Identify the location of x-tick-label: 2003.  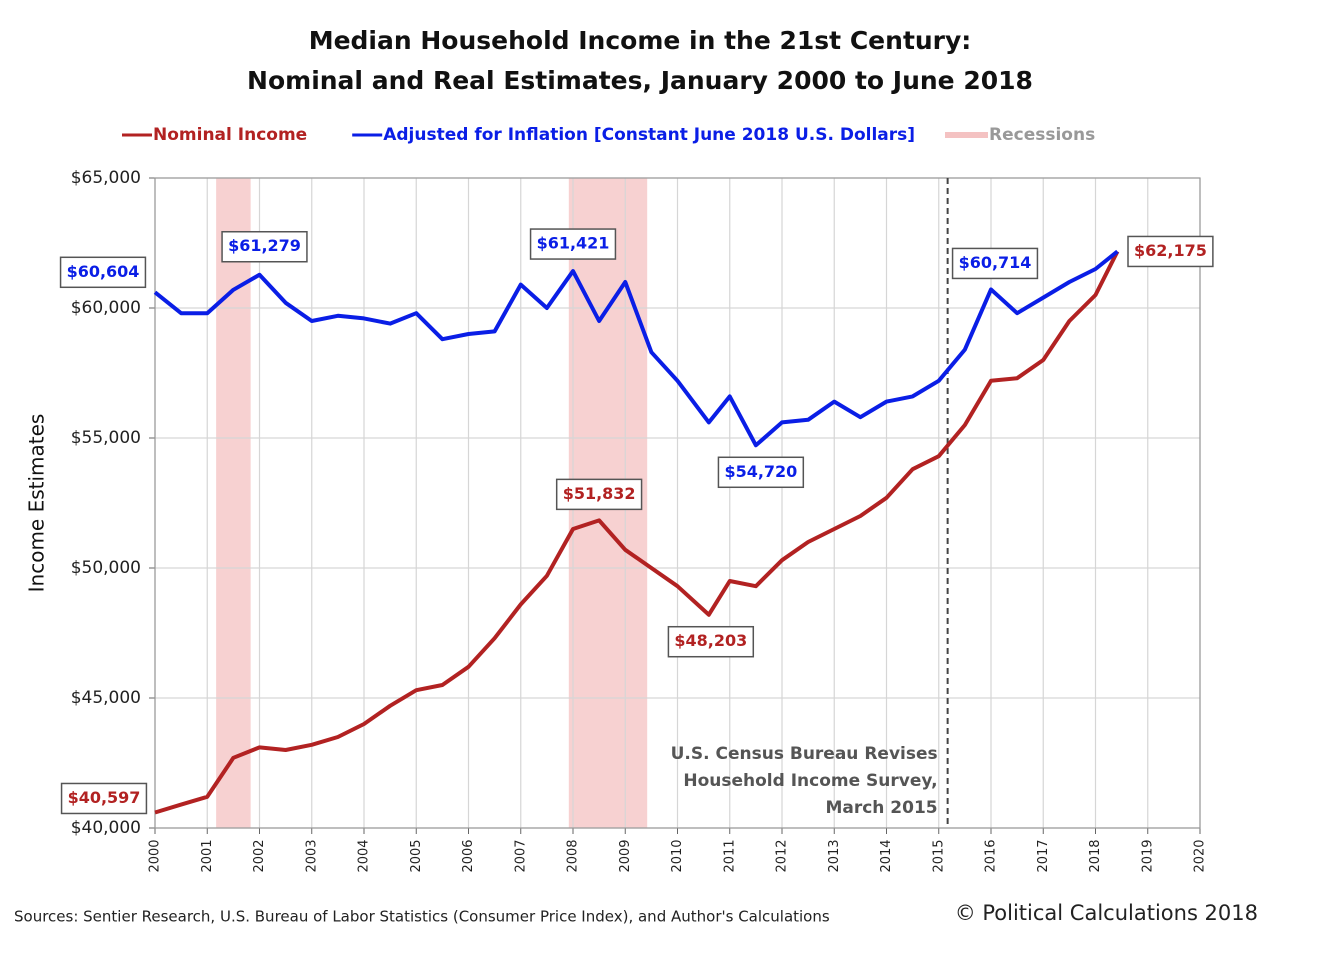
(311, 855).